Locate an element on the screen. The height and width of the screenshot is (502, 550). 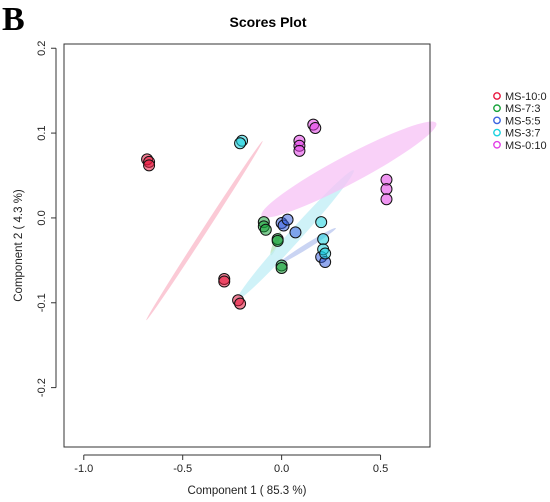
chart-title: Scores Plot is located at coordinates (267, 22).